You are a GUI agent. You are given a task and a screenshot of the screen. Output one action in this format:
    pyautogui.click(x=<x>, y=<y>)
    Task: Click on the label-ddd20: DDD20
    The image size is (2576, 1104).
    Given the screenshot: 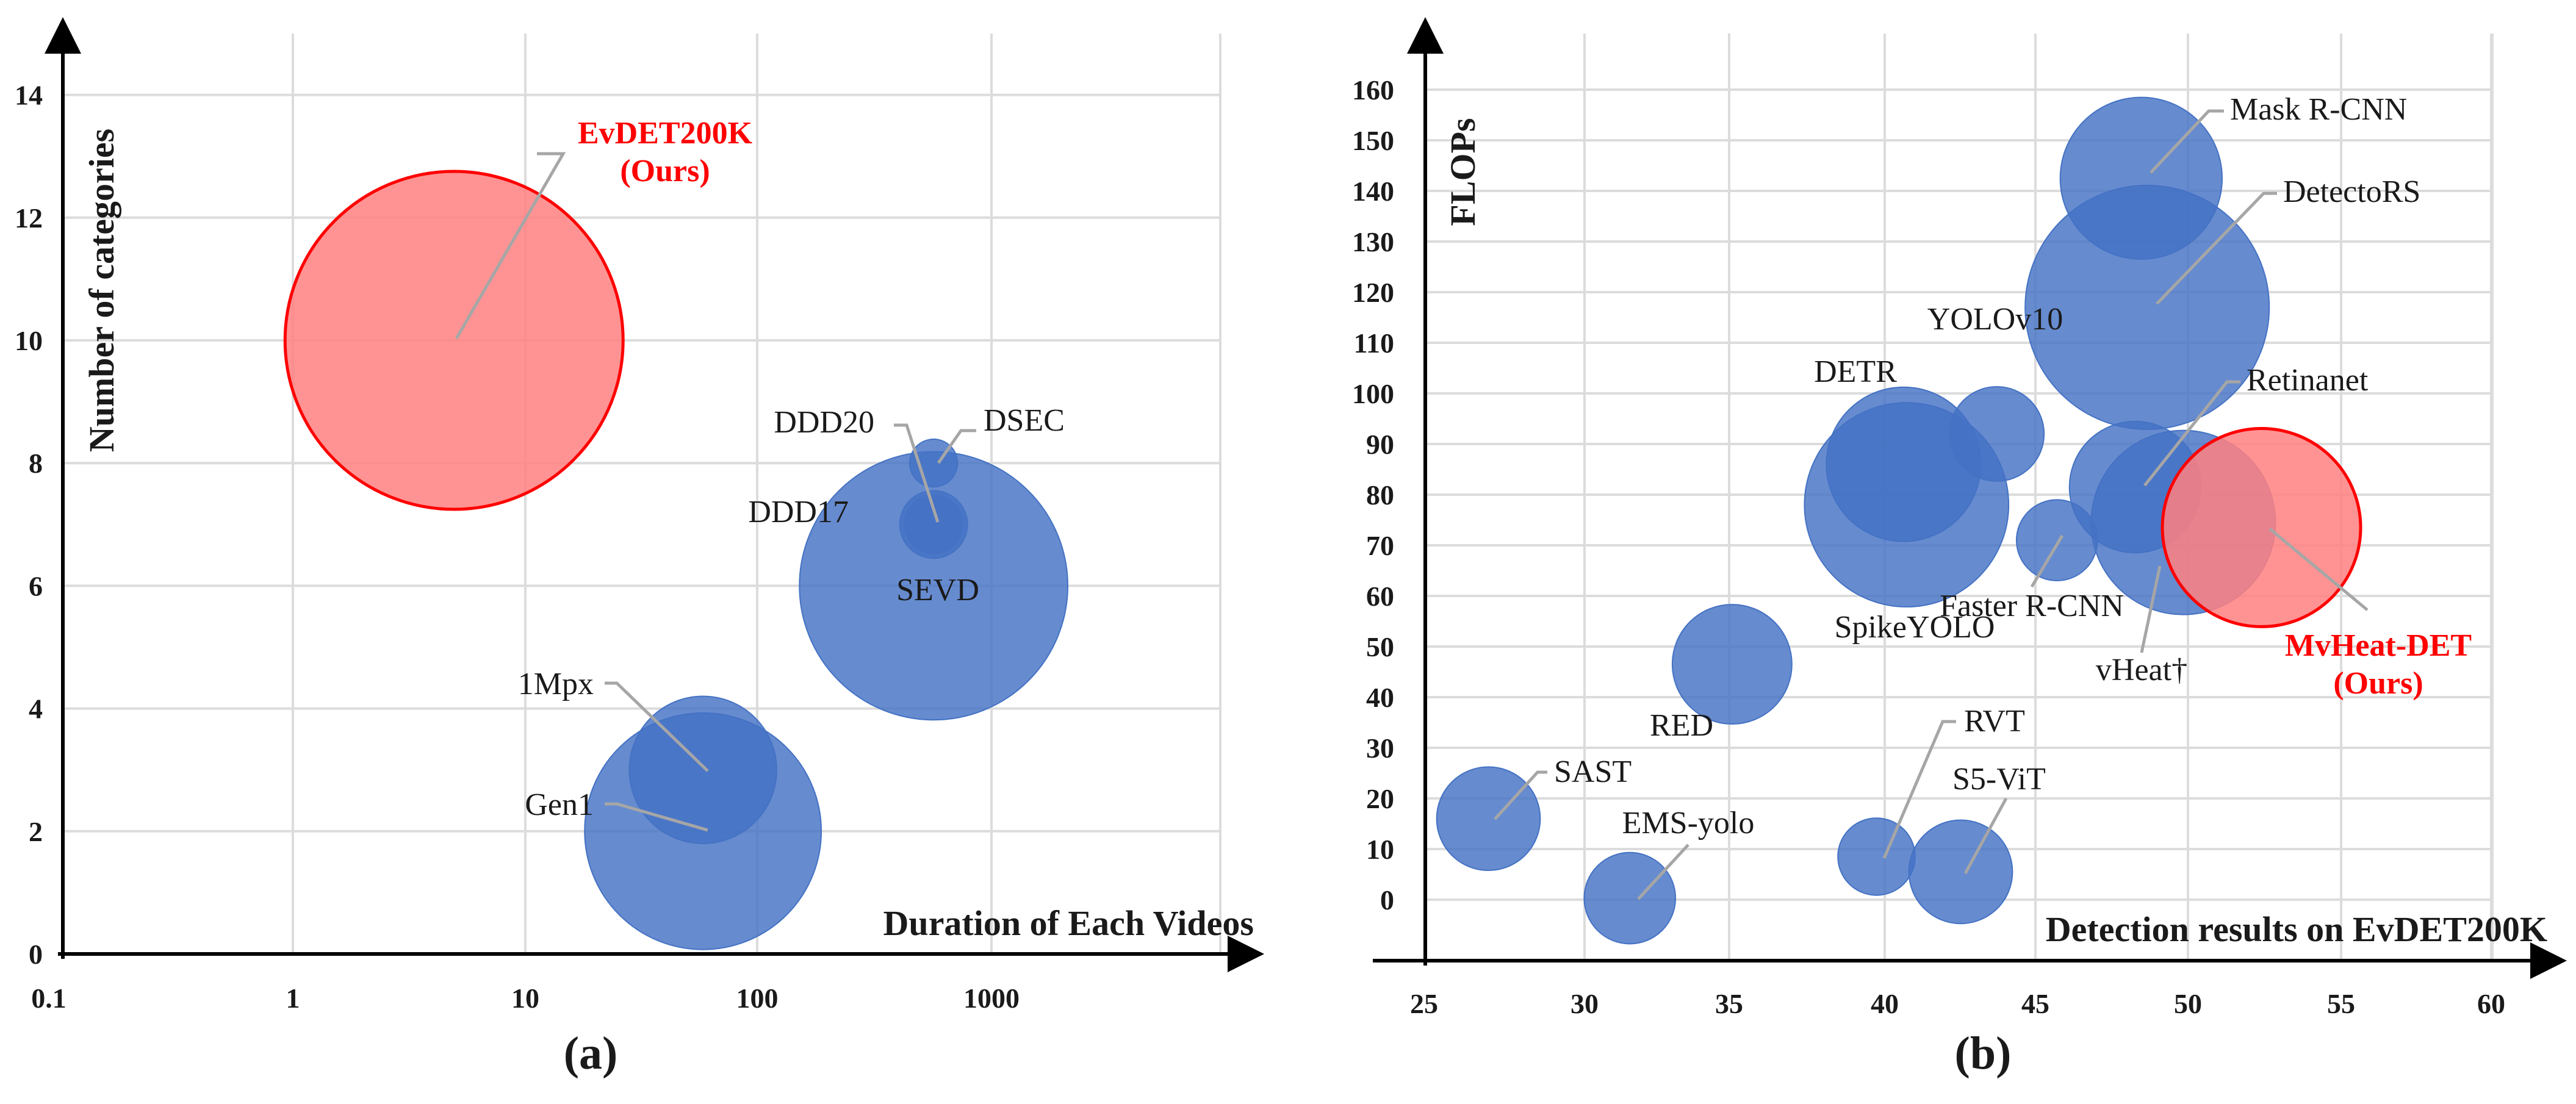 What is the action you would take?
    pyautogui.click(x=824, y=423)
    